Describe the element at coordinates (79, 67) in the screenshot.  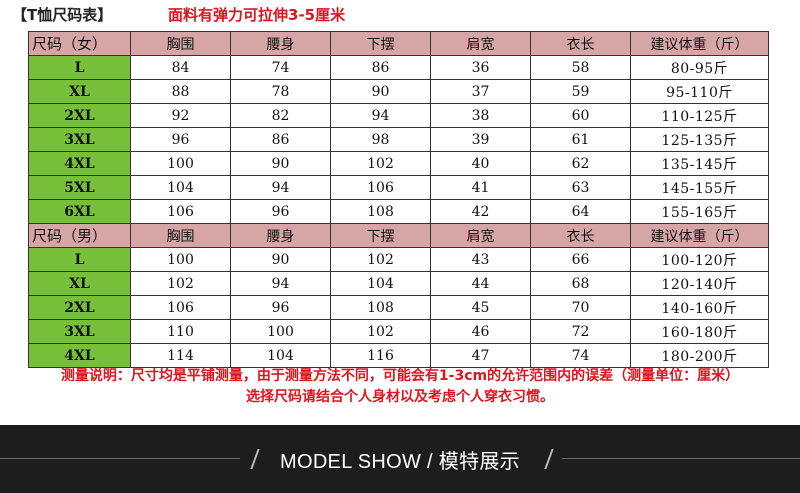
I see `size-label-cell: L` at that location.